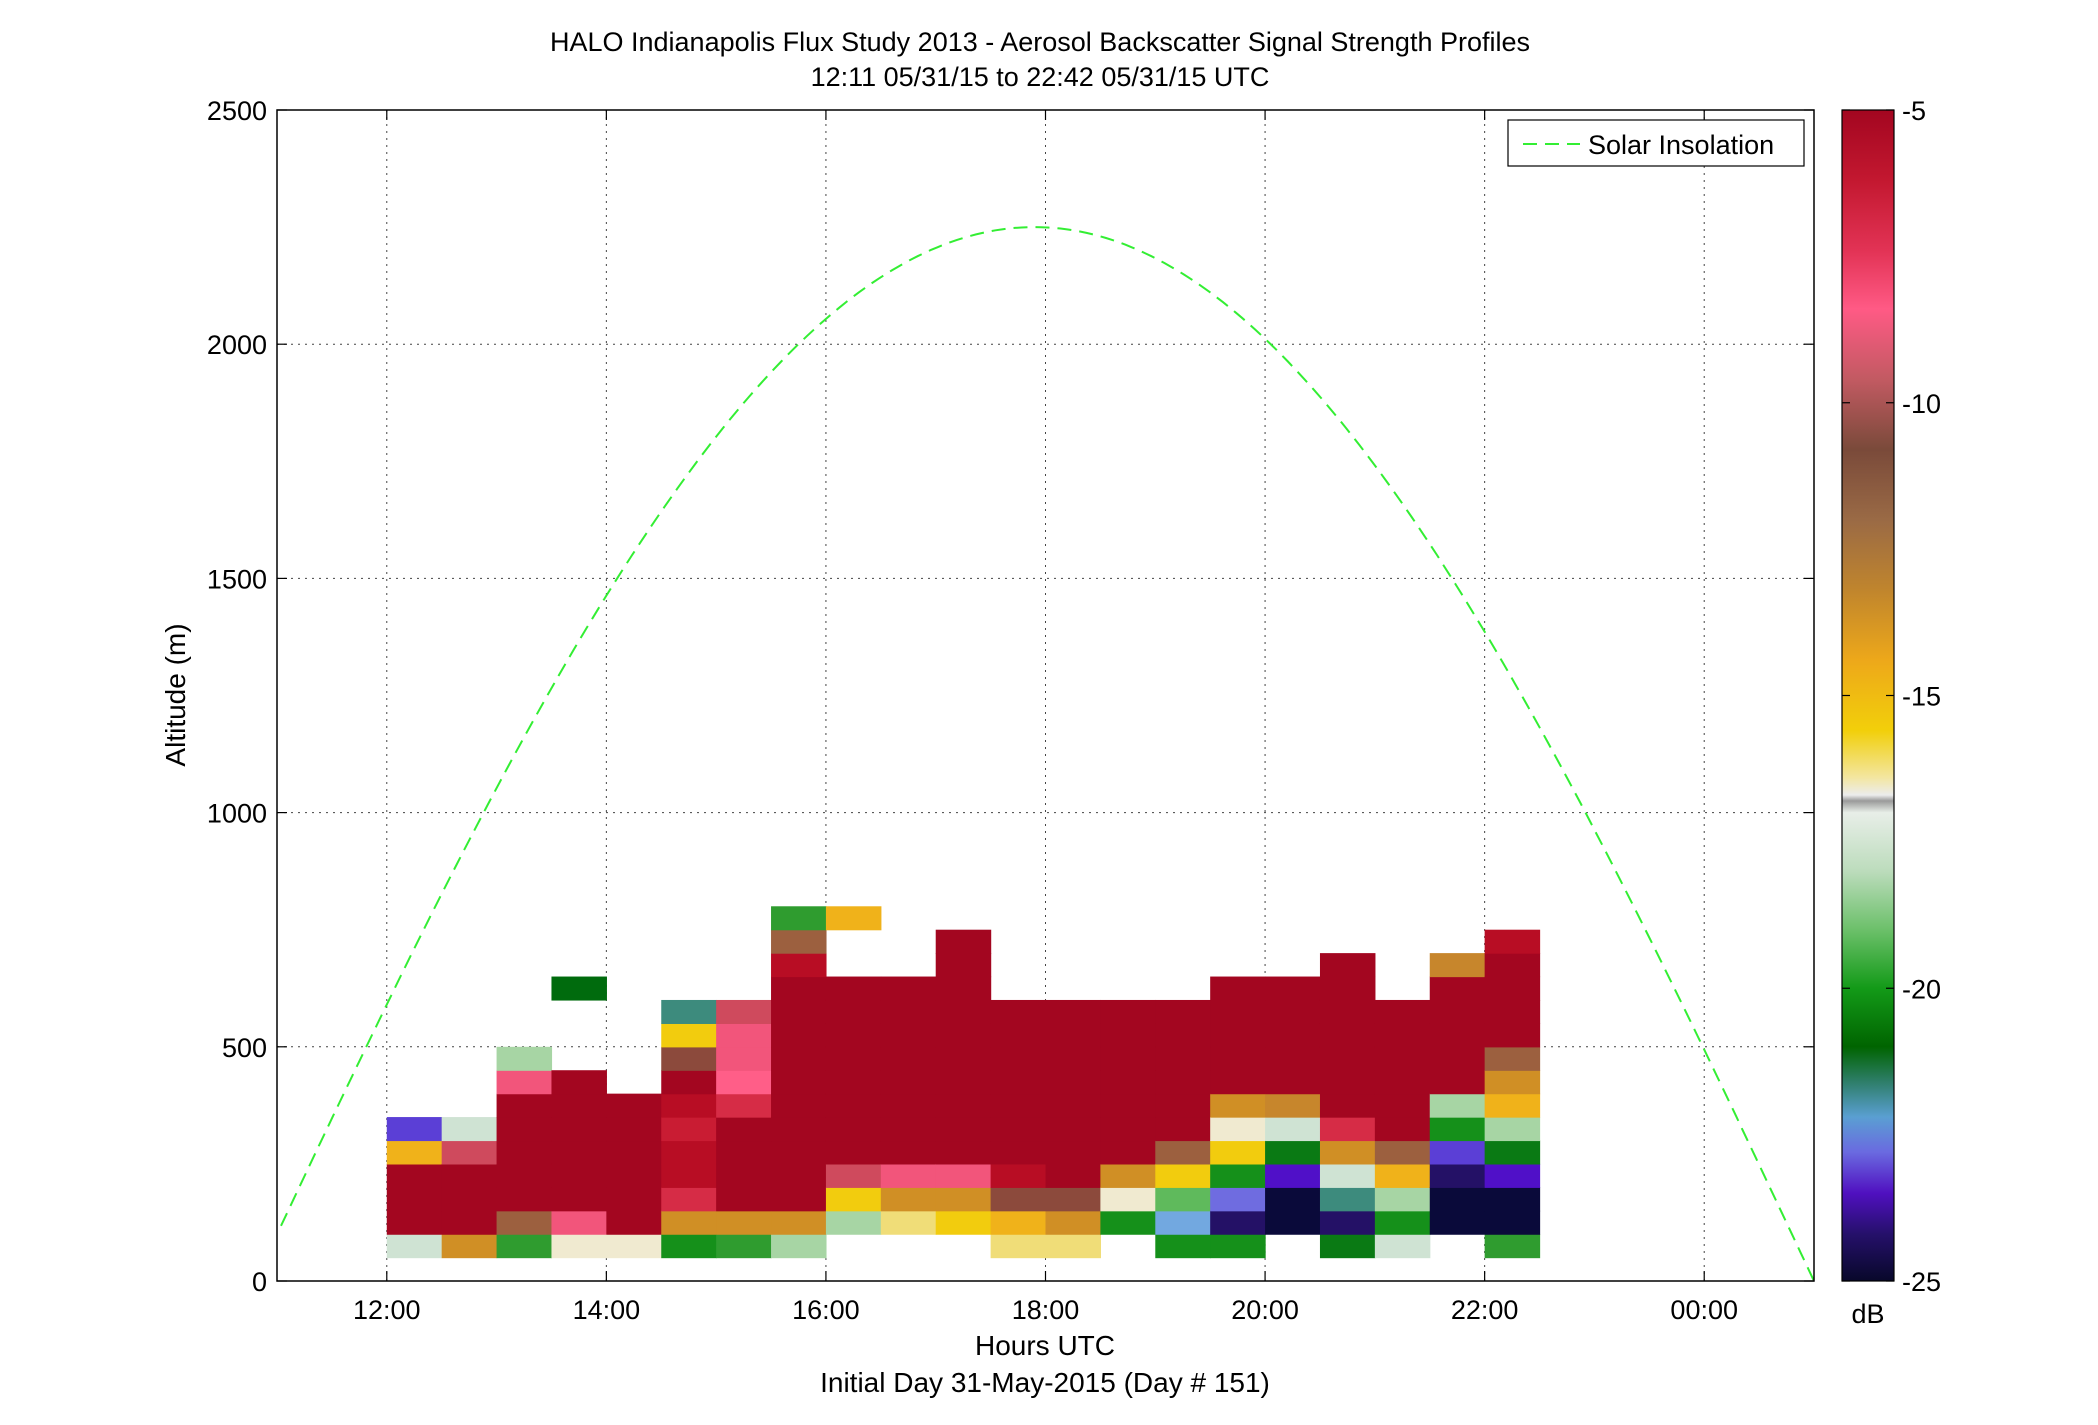 The width and height of the screenshot is (2098, 1425). I want to click on y-tick-label: 500, so click(244, 1048).